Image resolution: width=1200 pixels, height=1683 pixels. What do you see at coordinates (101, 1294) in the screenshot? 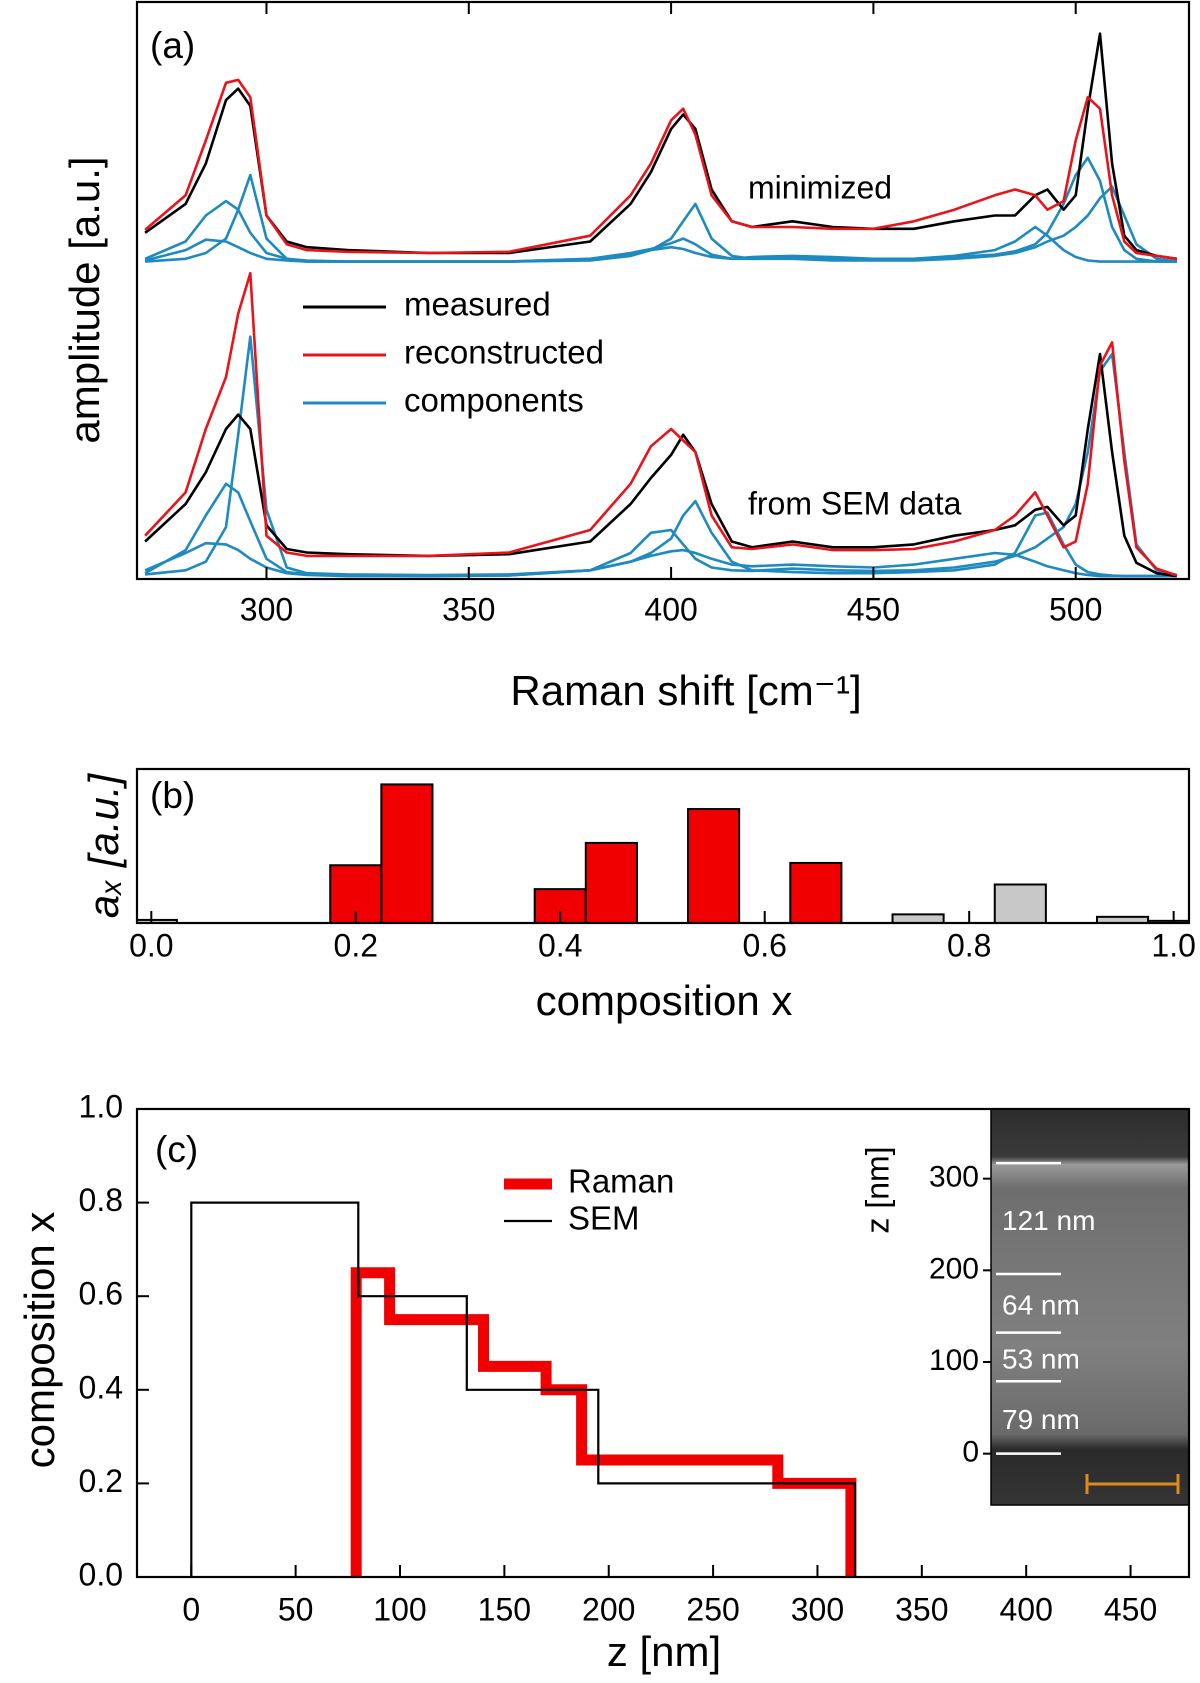
I see `y-tick-label: 0.6` at bounding box center [101, 1294].